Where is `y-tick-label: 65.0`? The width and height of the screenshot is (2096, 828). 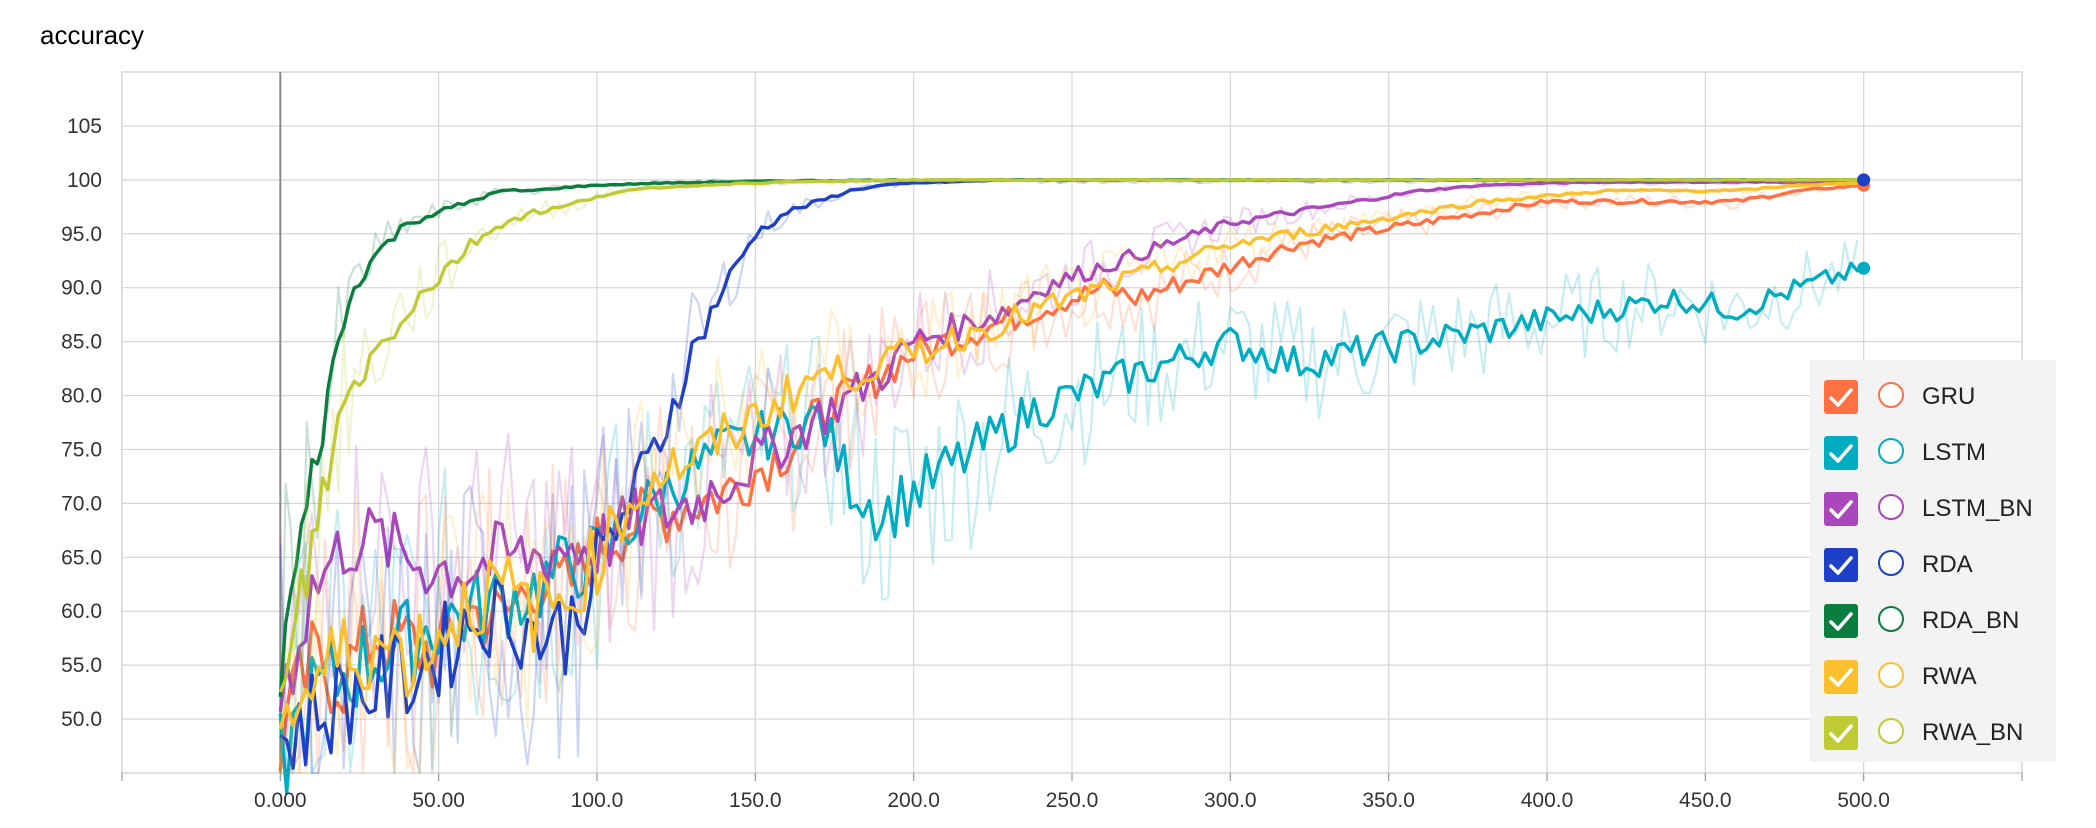 y-tick-label: 65.0 is located at coordinates (81, 557).